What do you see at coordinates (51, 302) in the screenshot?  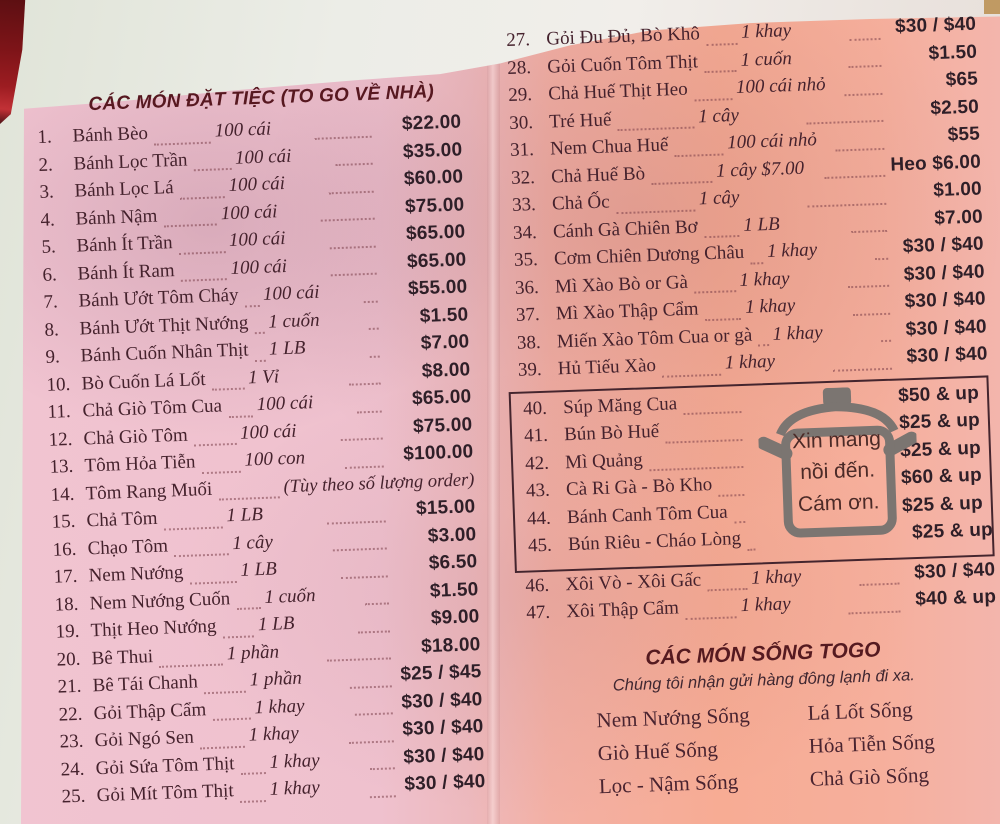 I see `item-number: 7.` at bounding box center [51, 302].